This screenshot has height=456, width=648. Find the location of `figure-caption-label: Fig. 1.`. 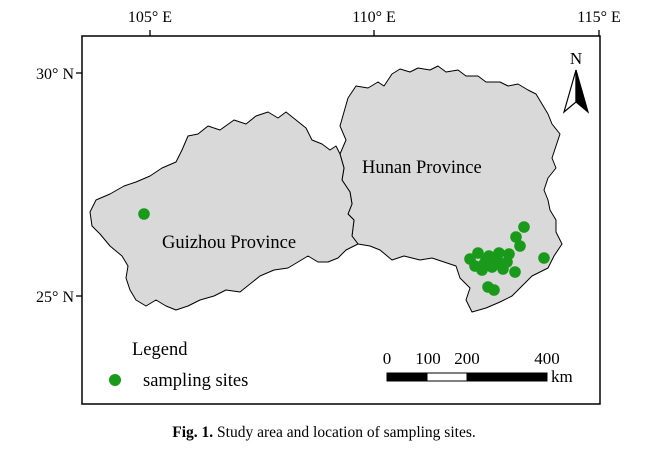

figure-caption-label: Fig. 1. is located at coordinates (193, 432).